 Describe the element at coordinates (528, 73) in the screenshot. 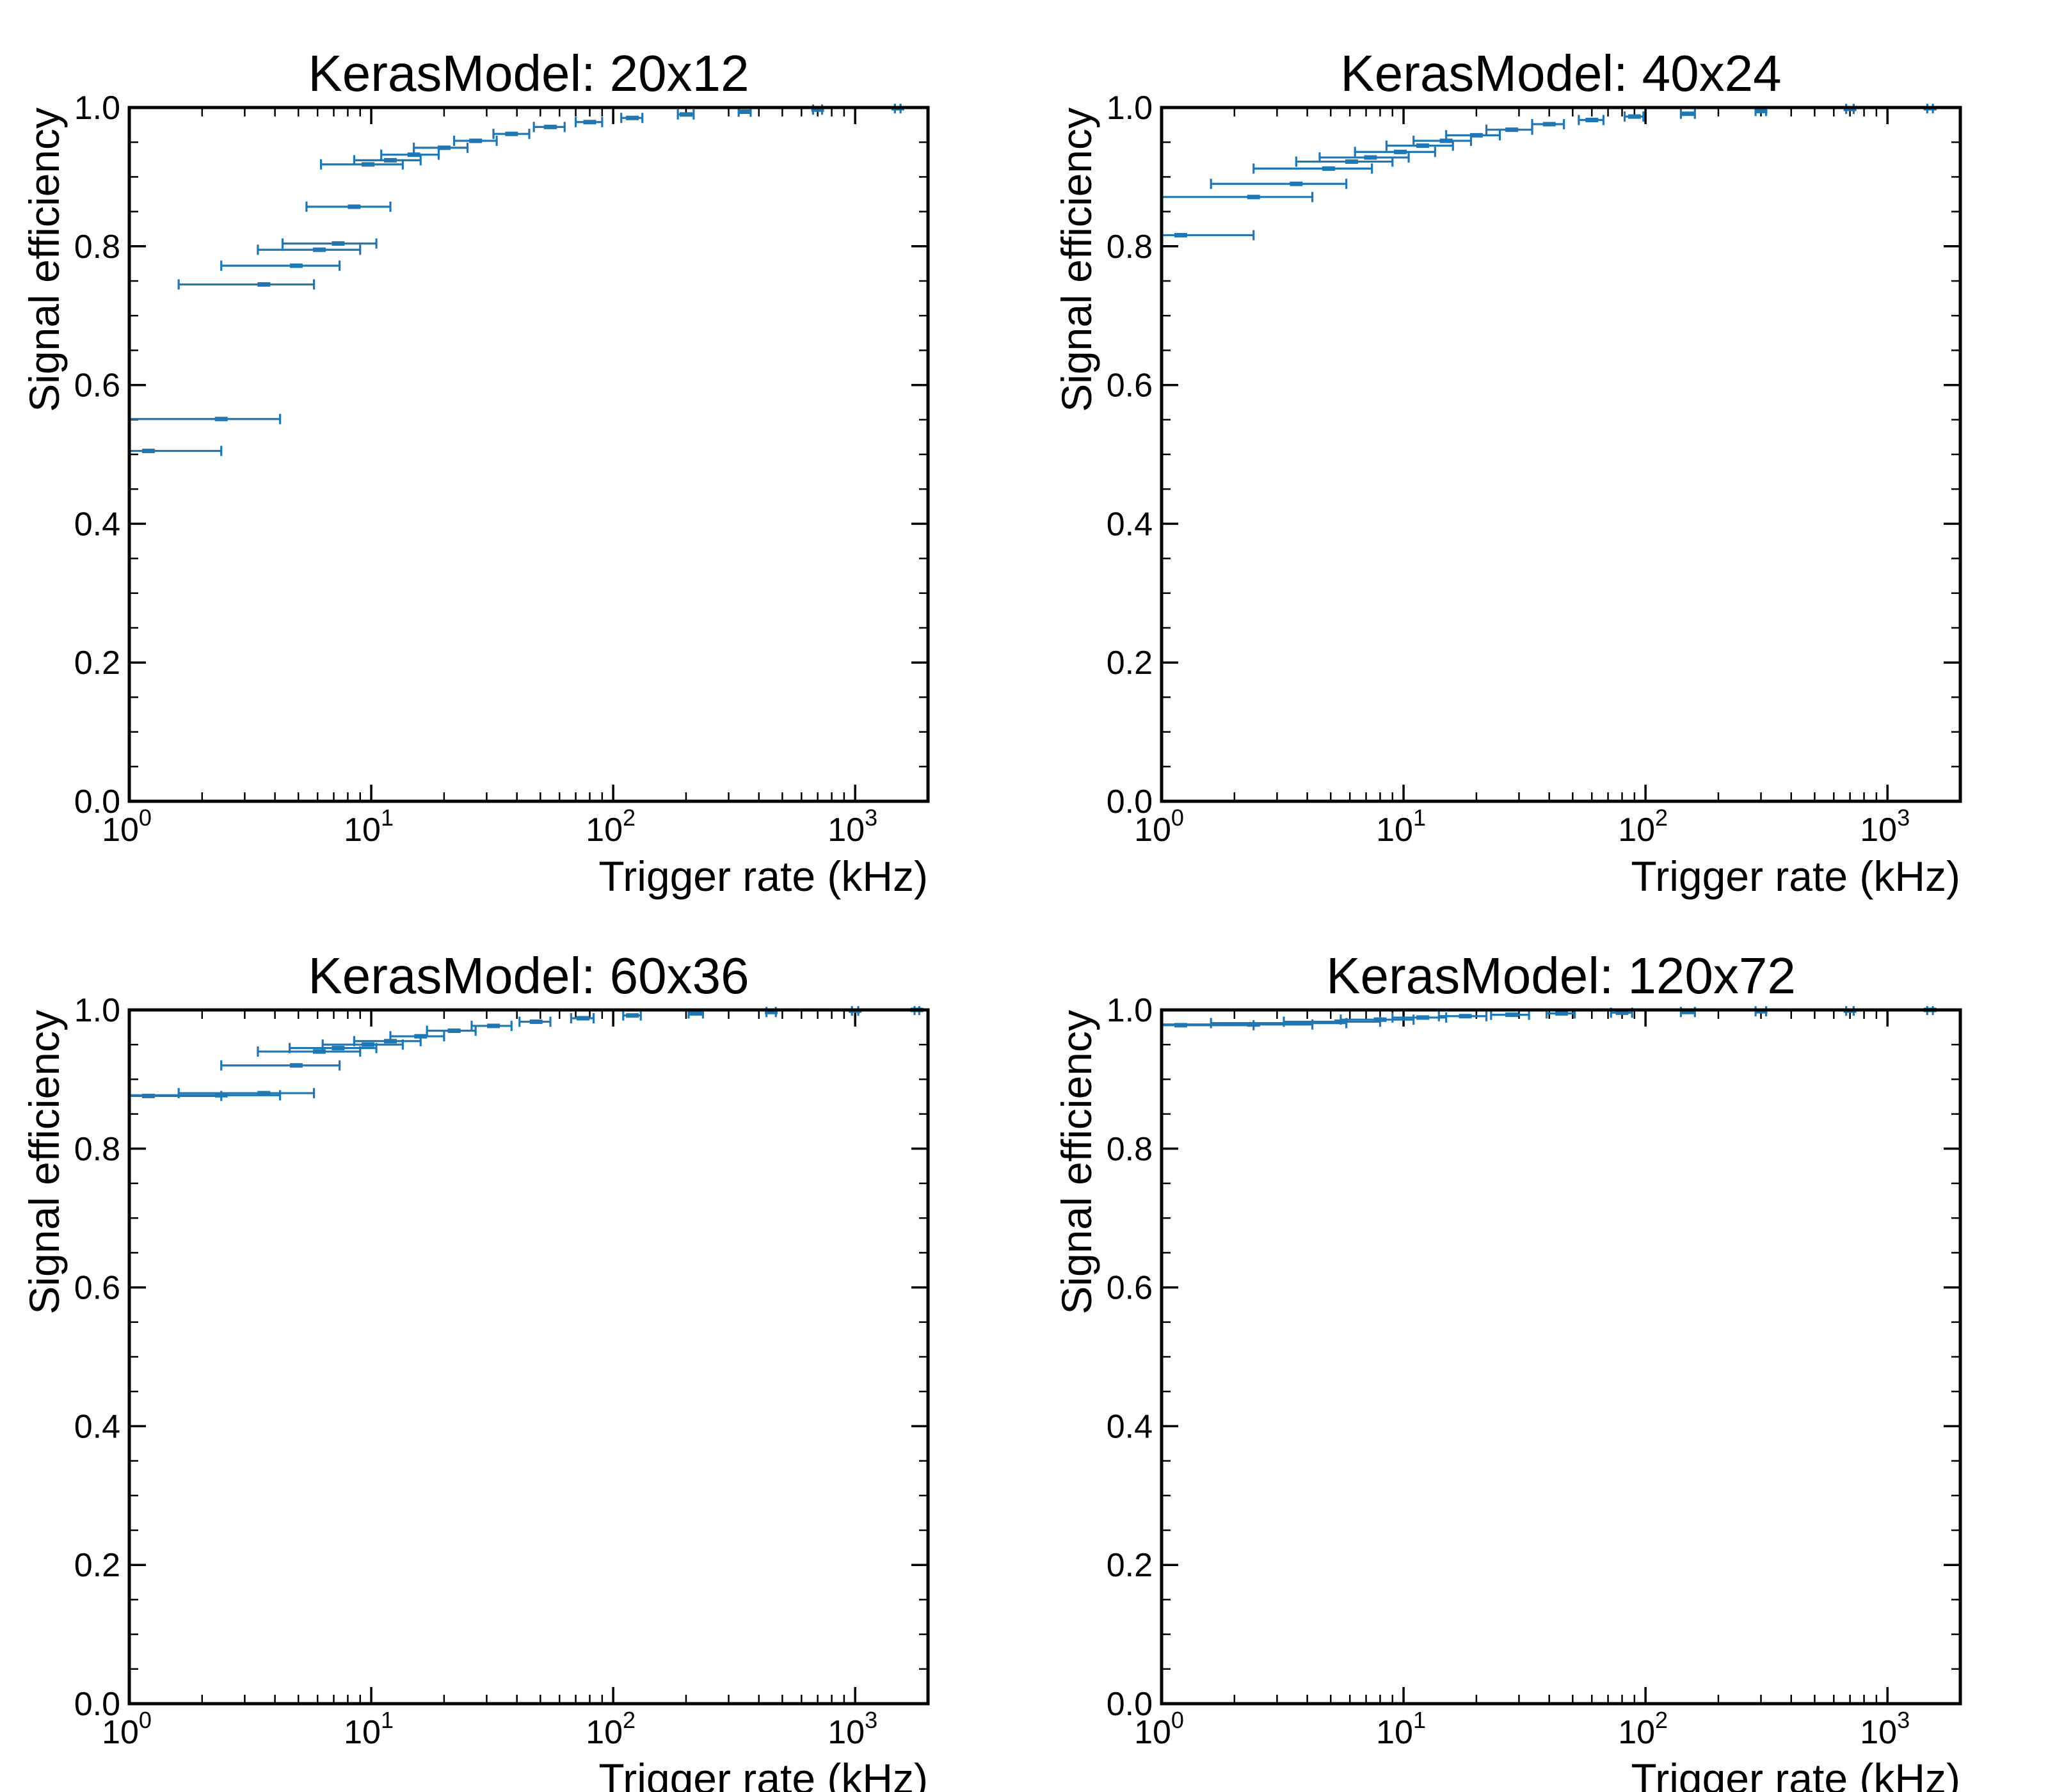

I see `chart-title: KerasModel: 20x12` at that location.